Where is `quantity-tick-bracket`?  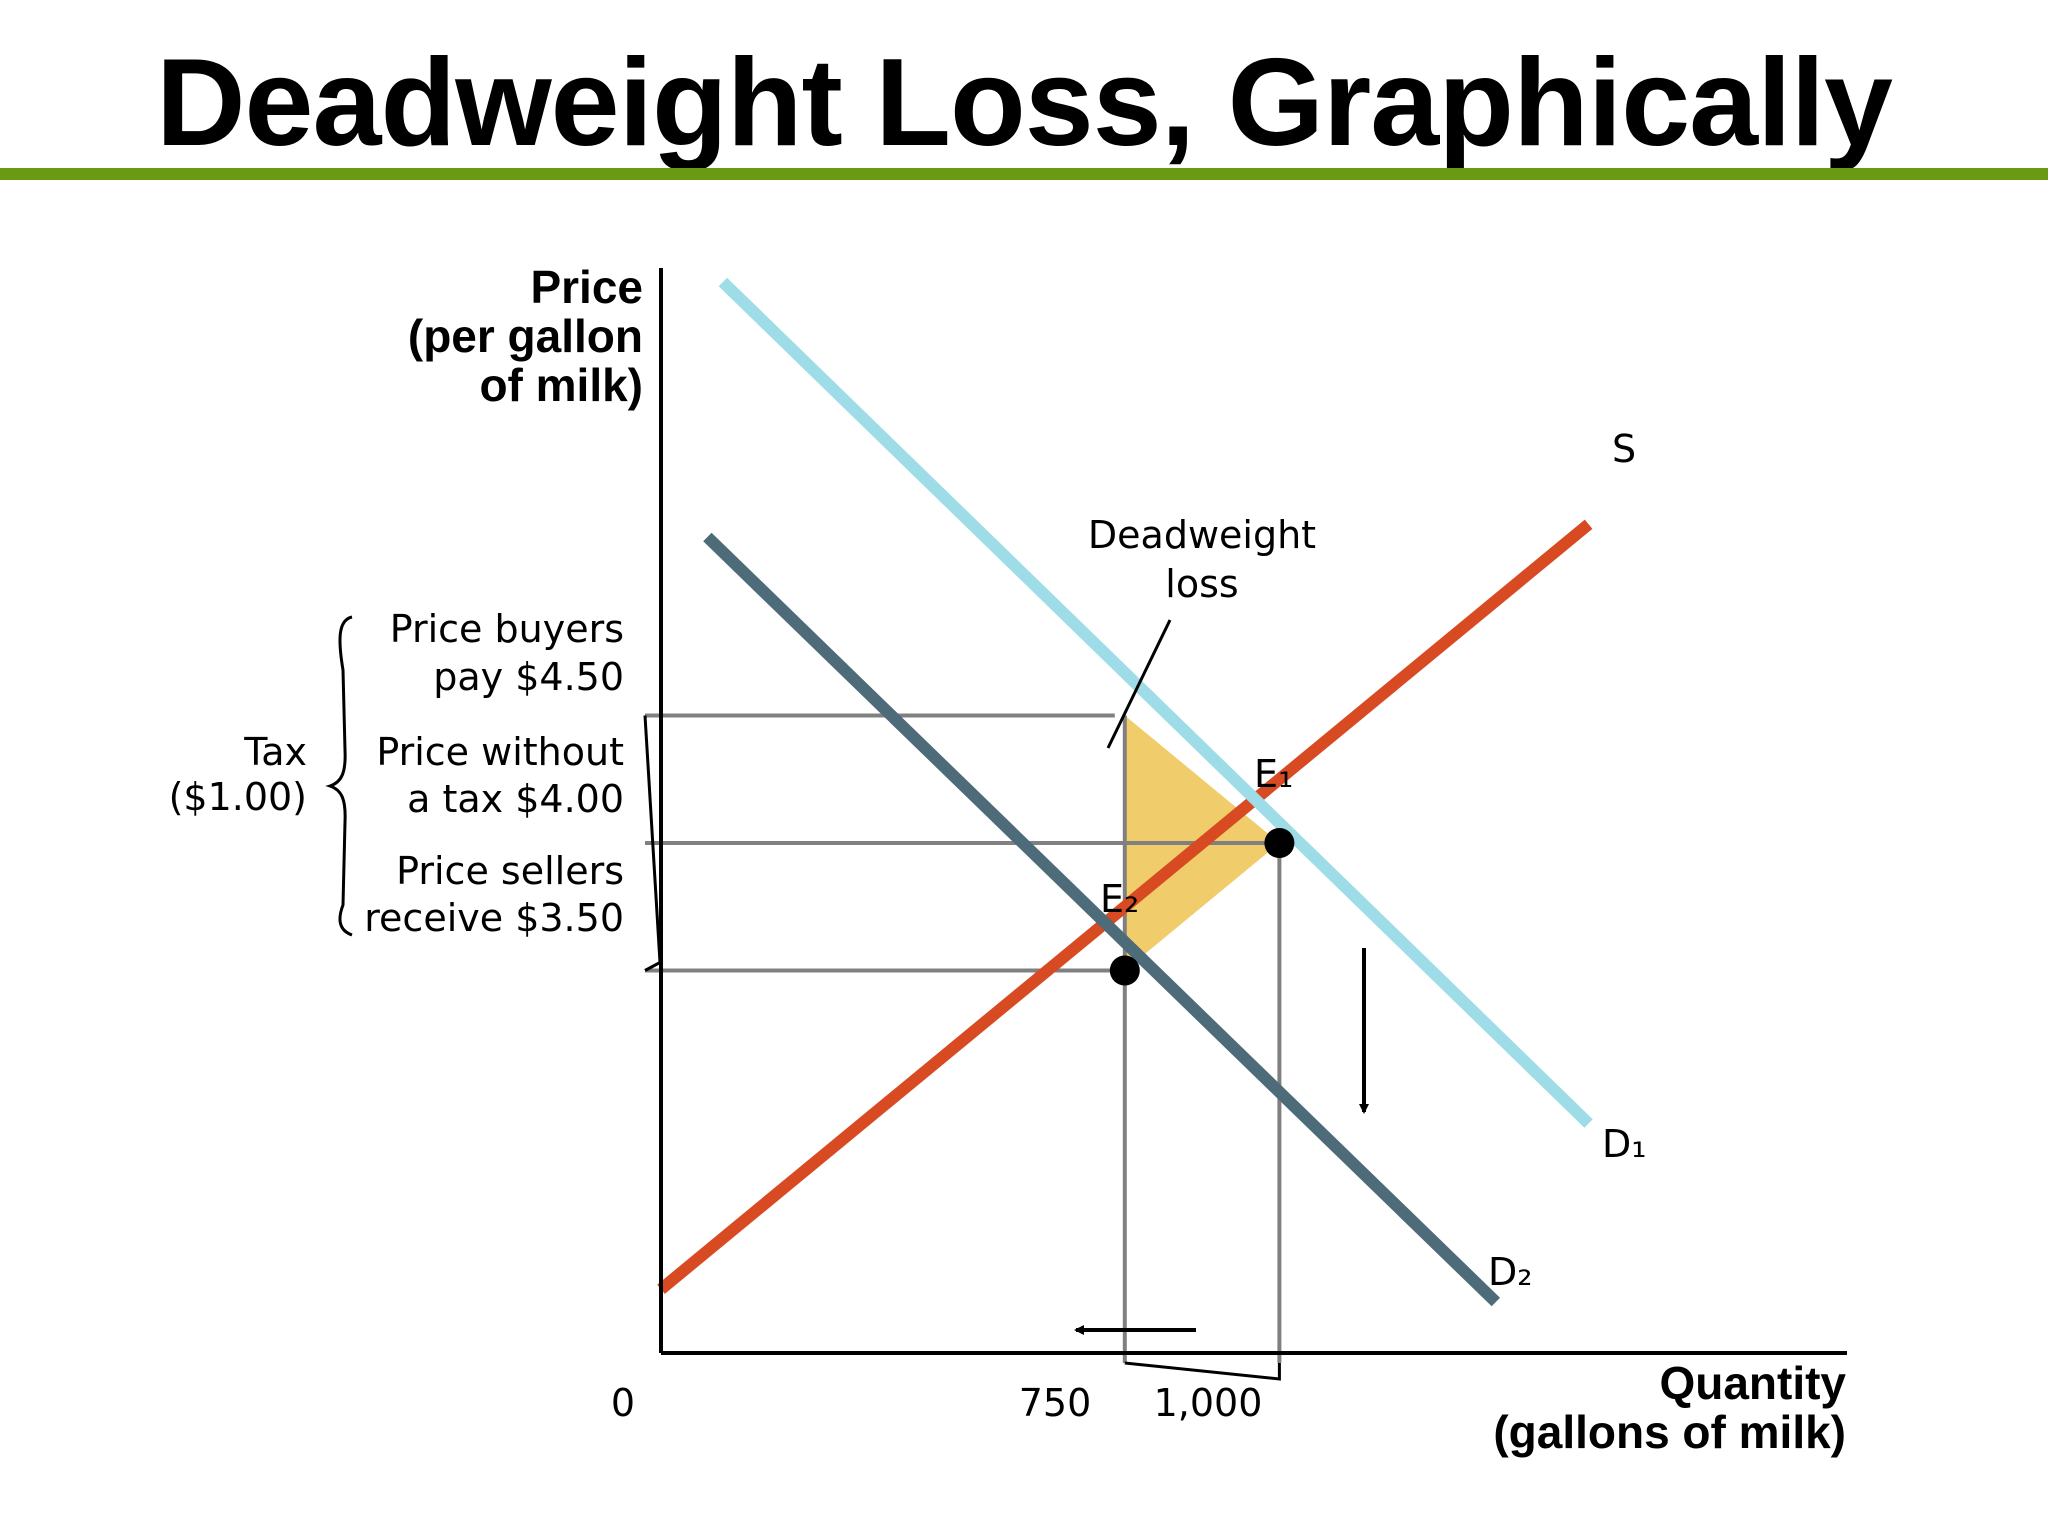
quantity-tick-bracket is located at coordinates (1202, 1371).